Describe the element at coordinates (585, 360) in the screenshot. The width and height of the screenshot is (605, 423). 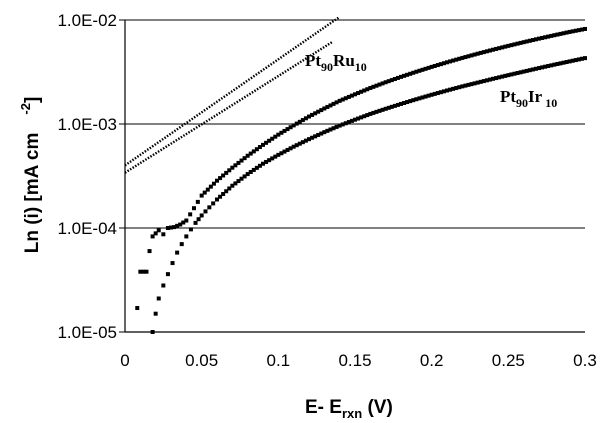
I see `x-tick-label: 0.3` at that location.